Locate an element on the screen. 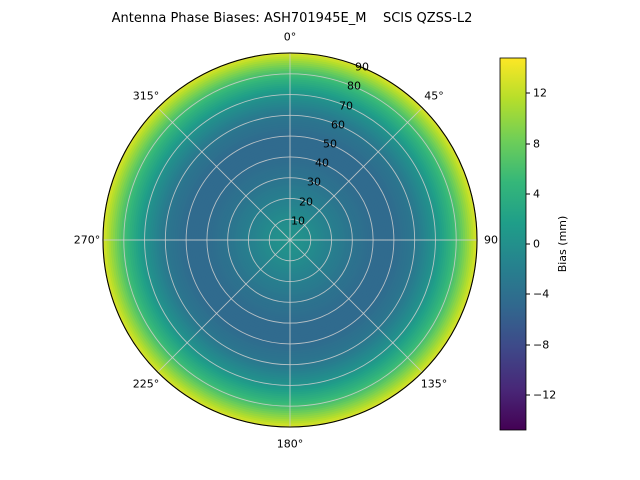  angular-tick-label-90: 90 is located at coordinates (491, 240).